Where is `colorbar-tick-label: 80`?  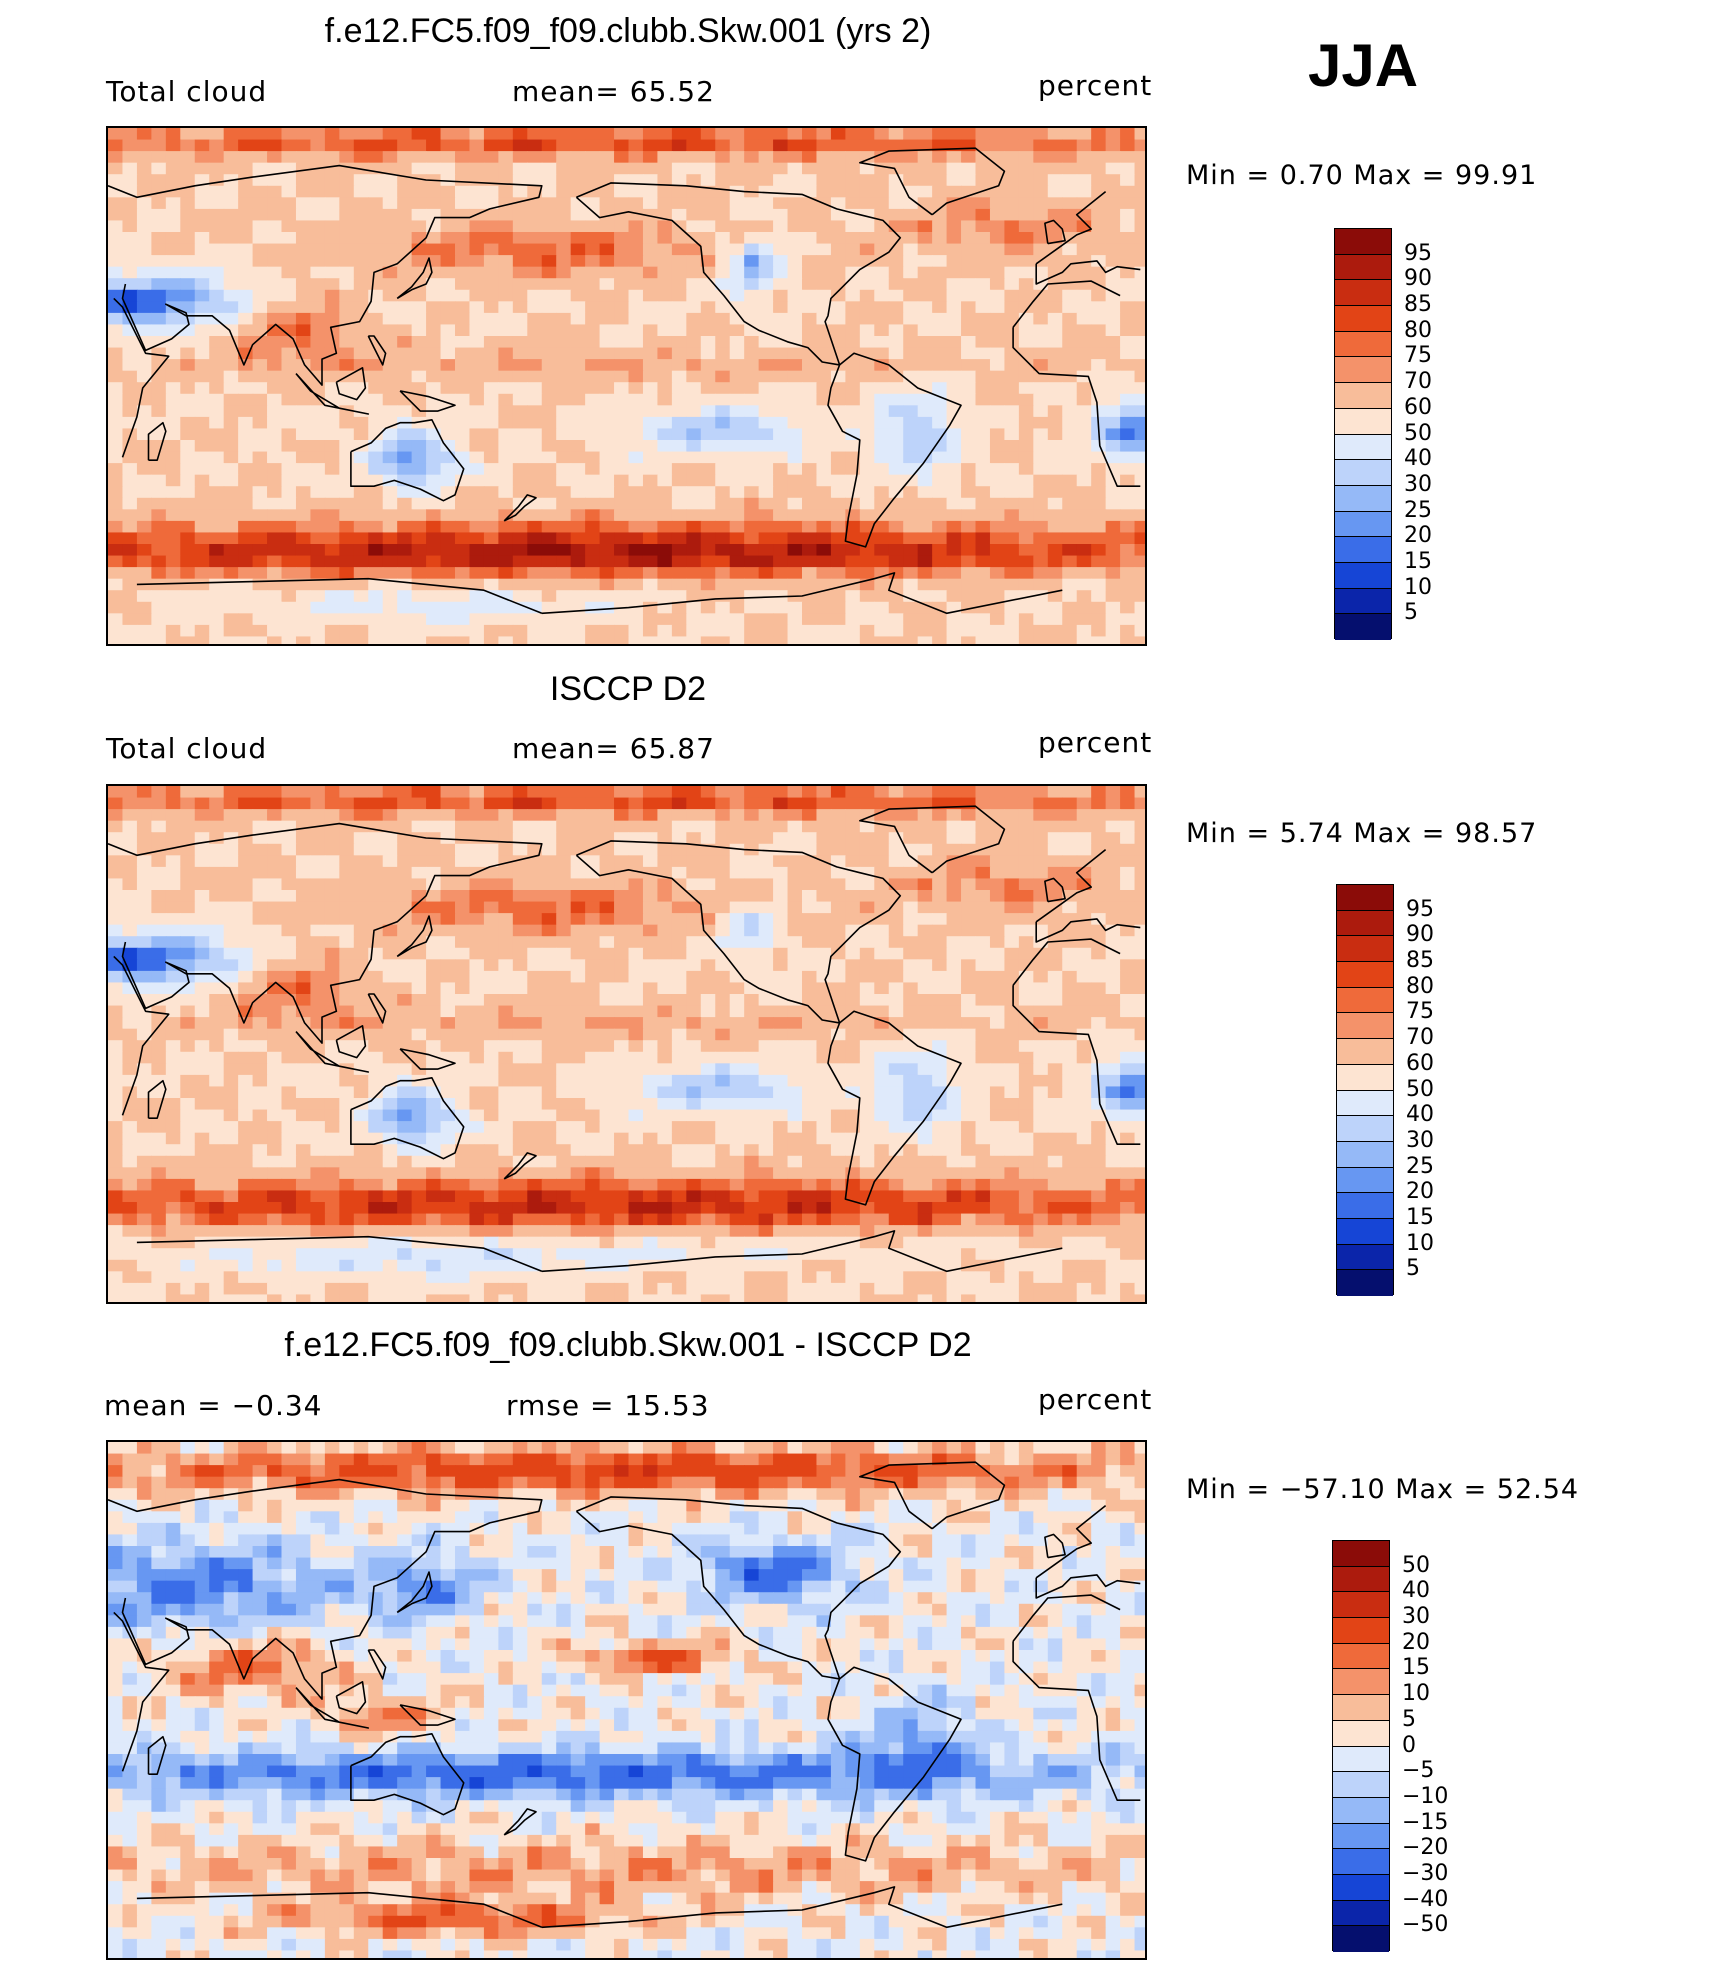 colorbar-tick-label: 80 is located at coordinates (1418, 330).